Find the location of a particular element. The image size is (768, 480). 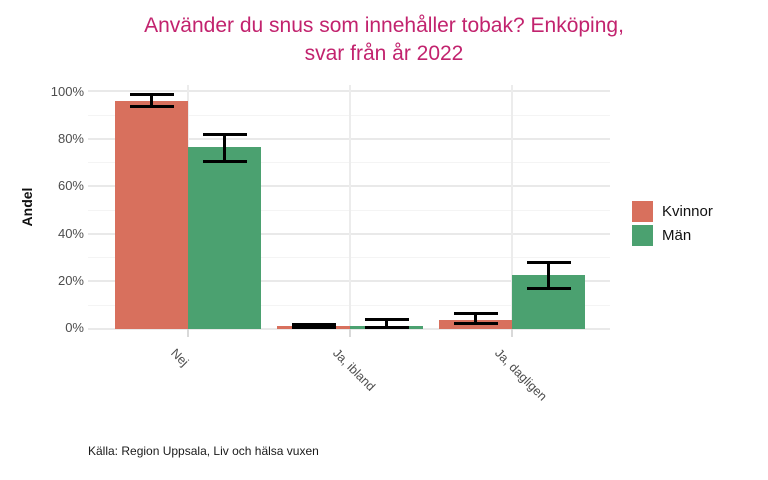

legend-swatch-kvinnor is located at coordinates (642, 211).